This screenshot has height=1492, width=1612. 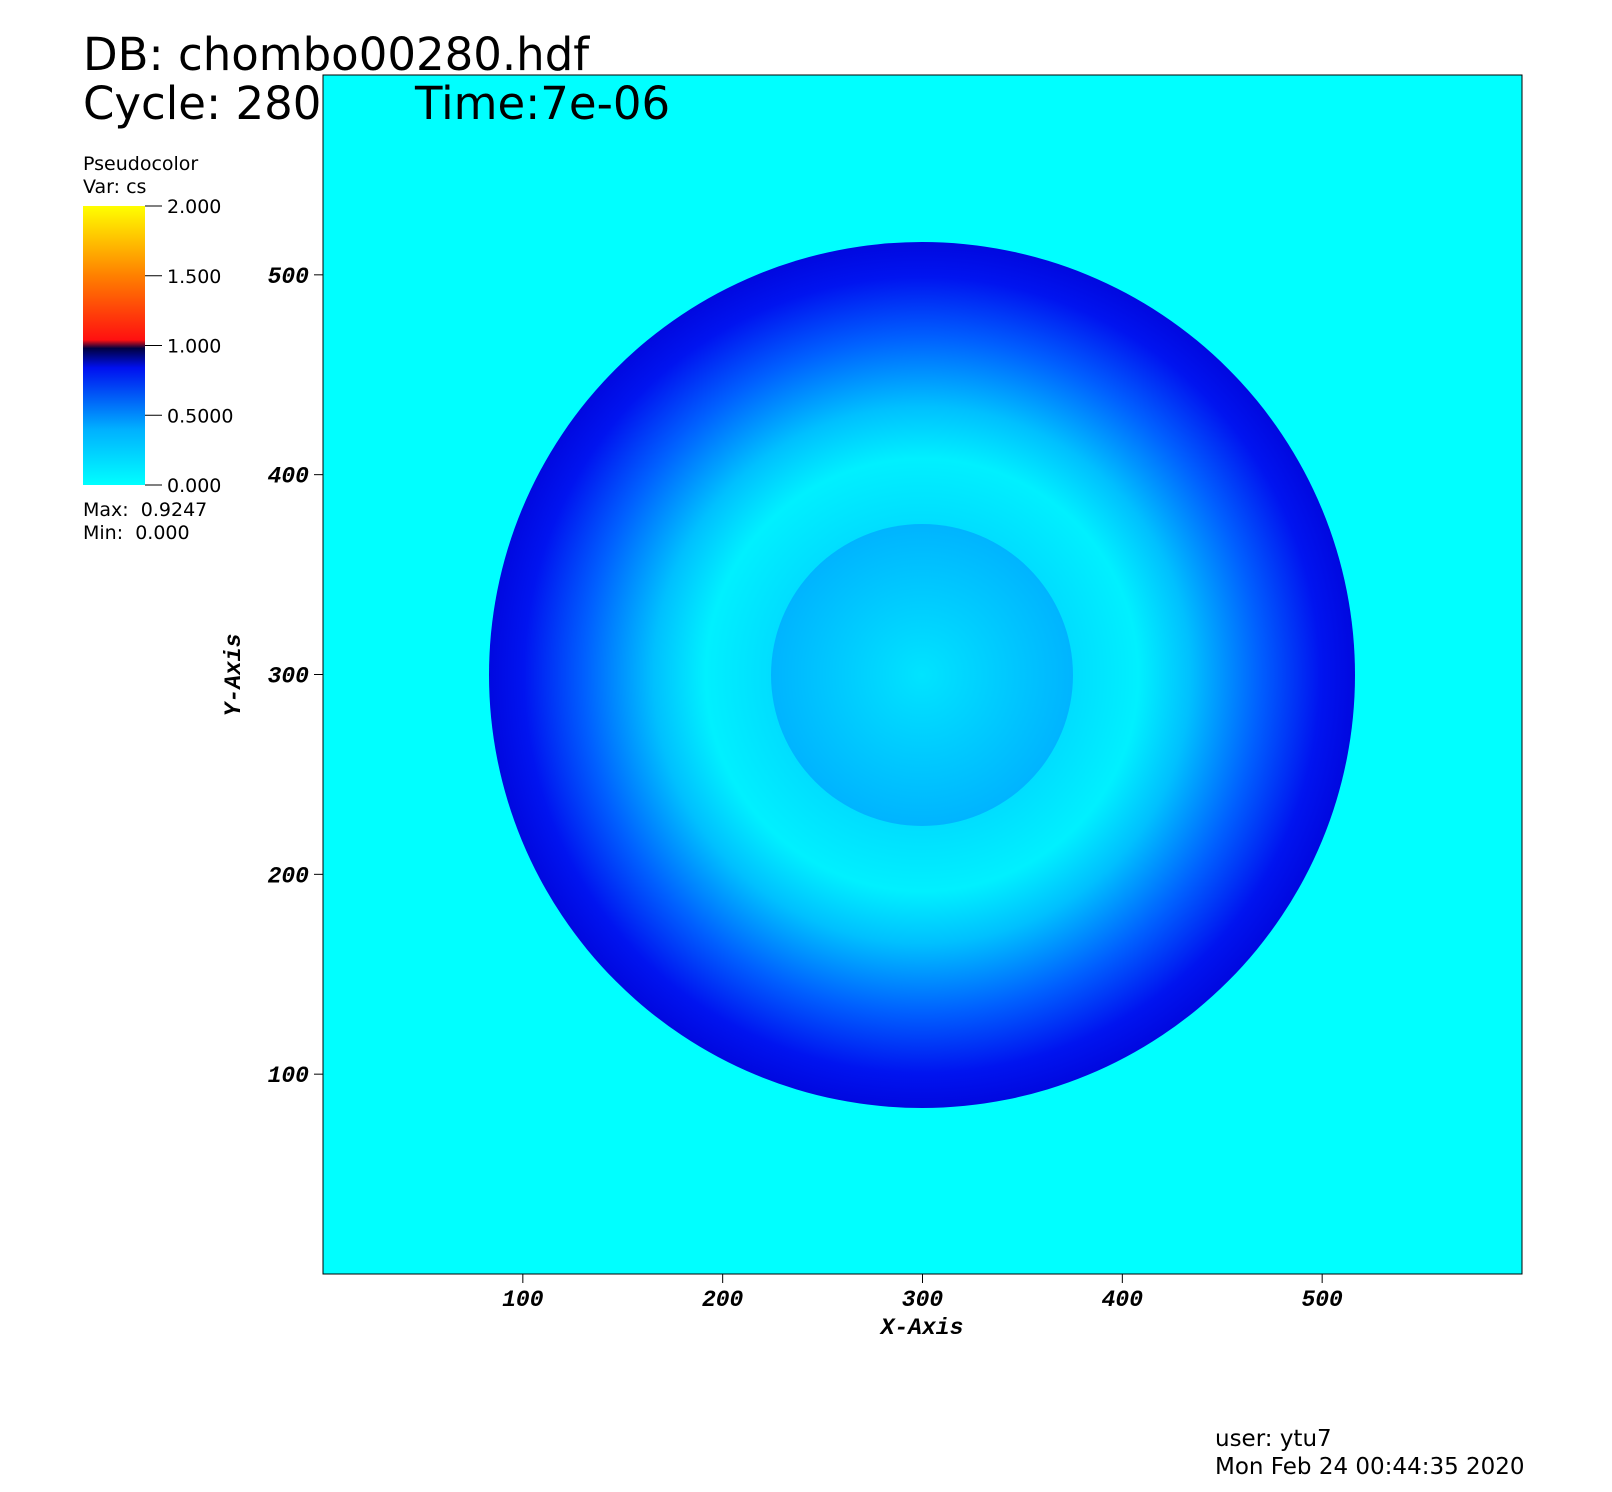 I want to click on legend-min: Min: 0.000, so click(x=136, y=533).